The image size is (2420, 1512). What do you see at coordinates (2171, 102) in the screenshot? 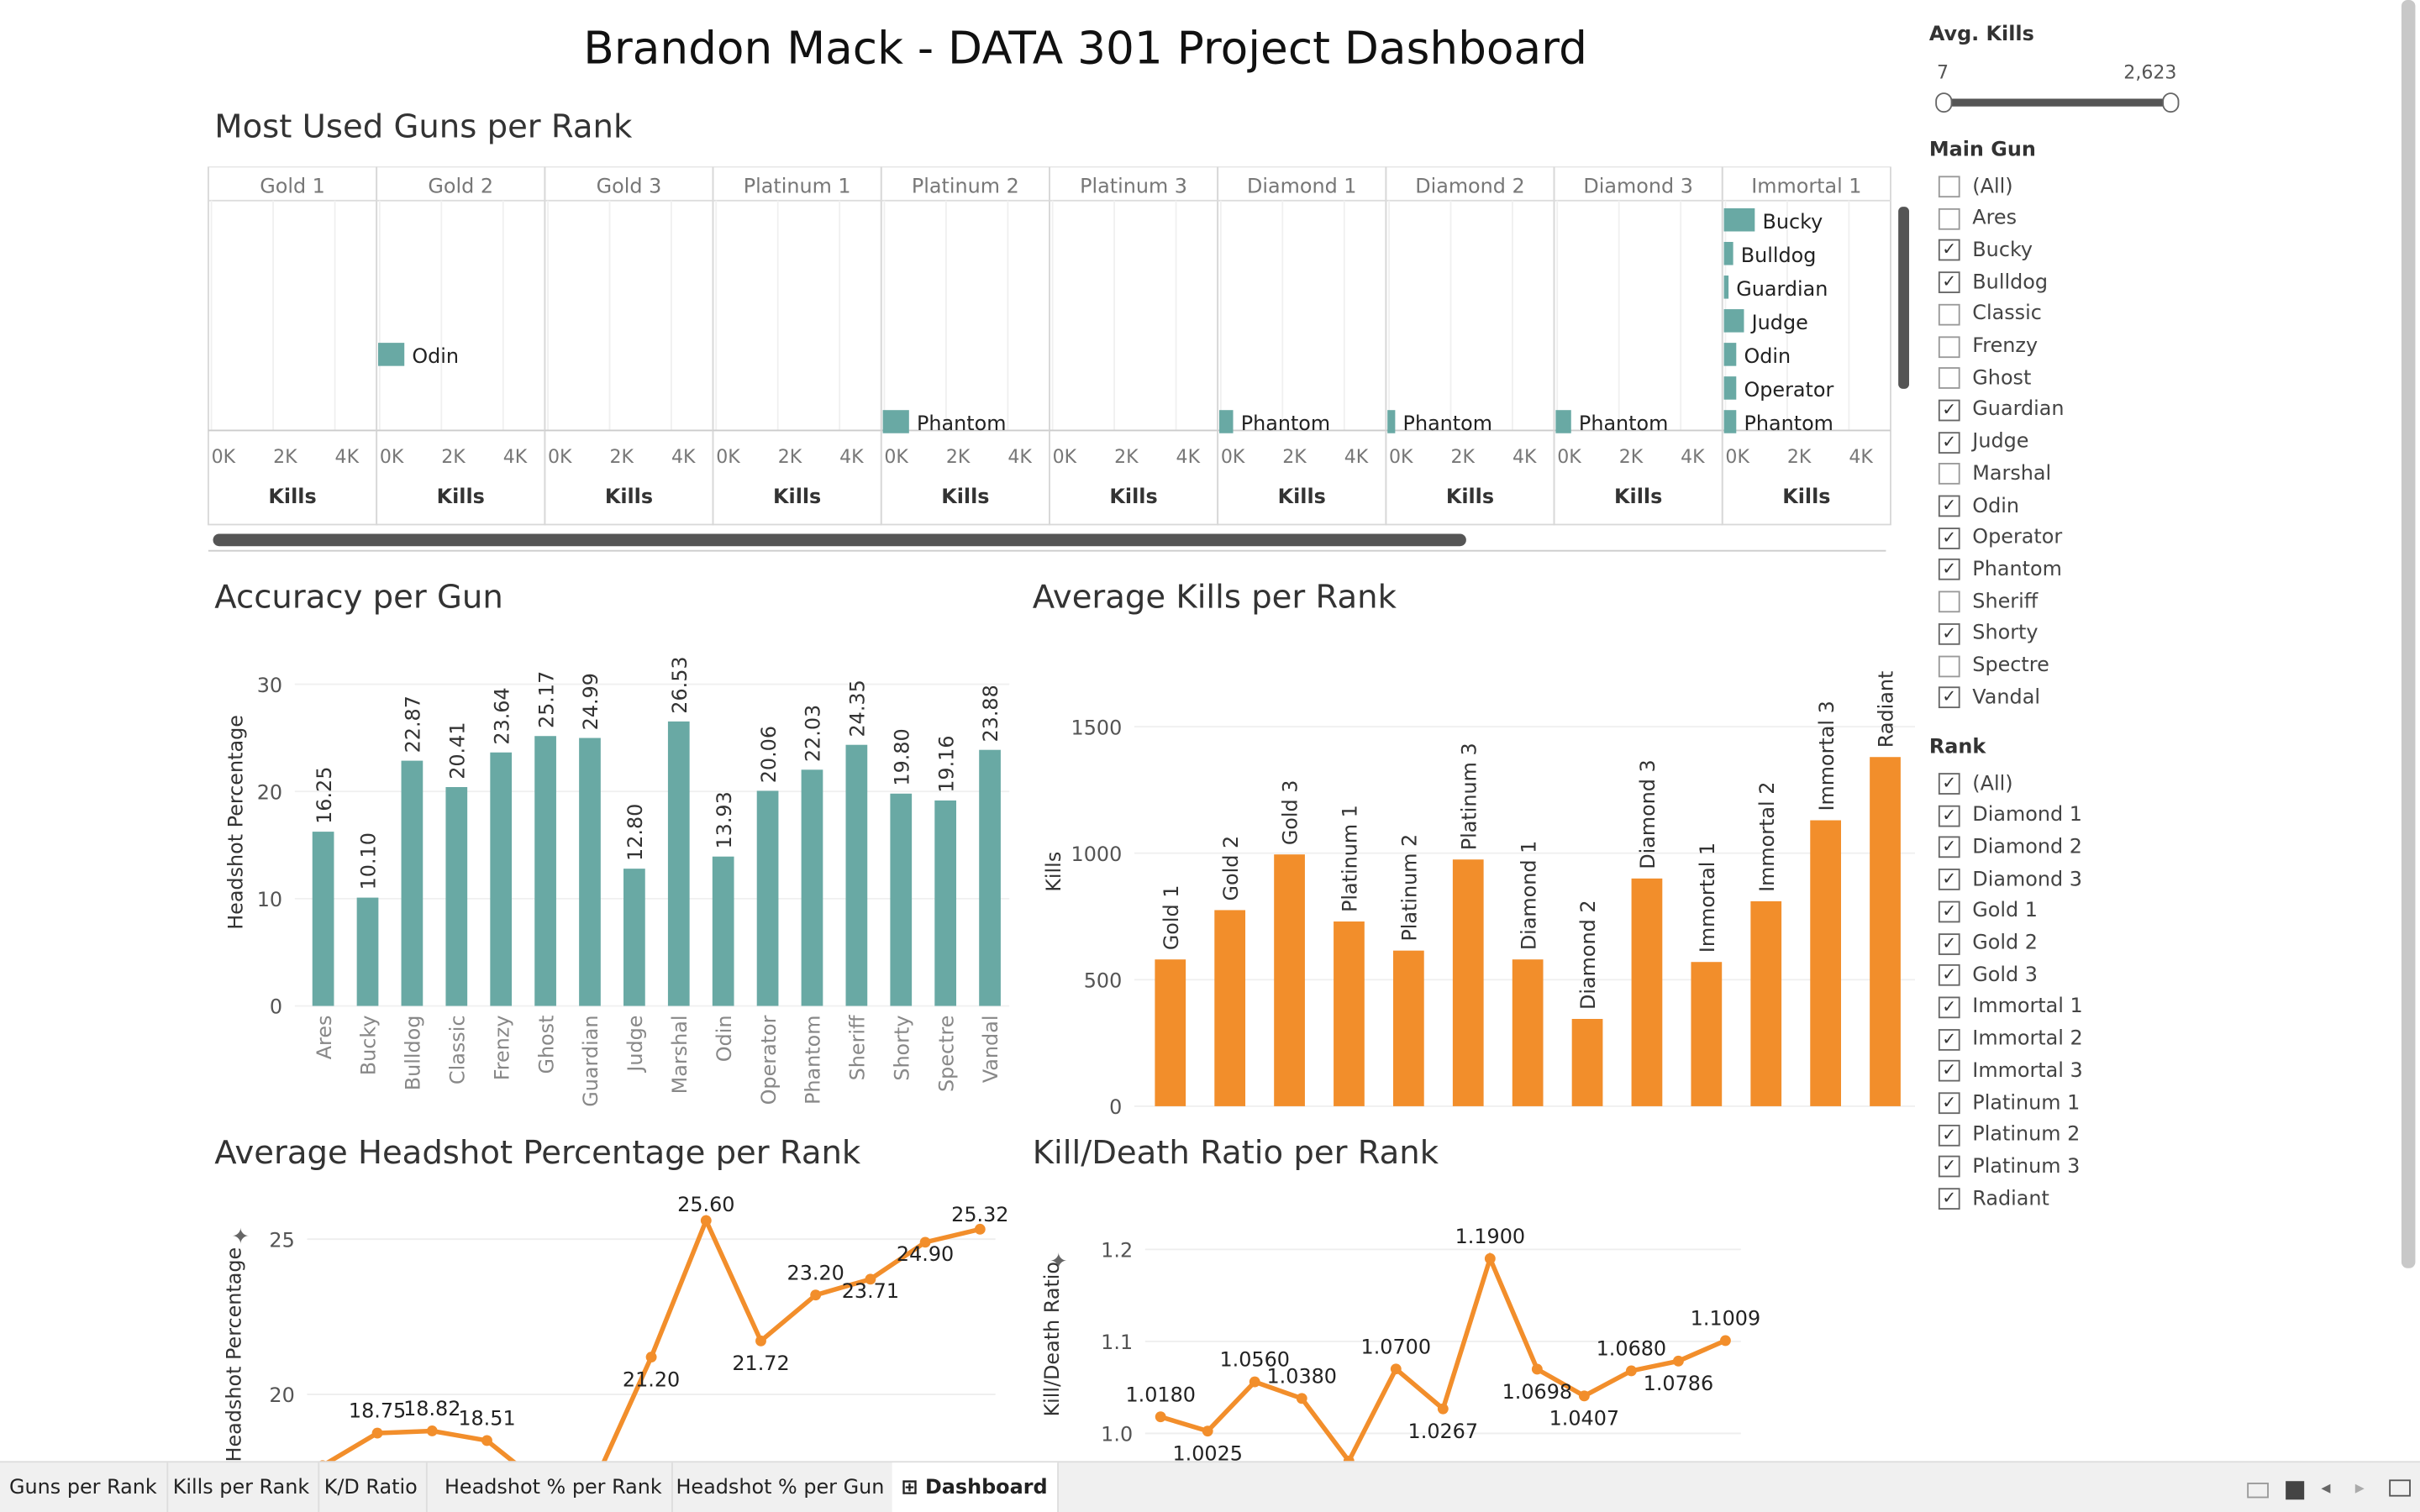
I see `avg-kills-slider-max-handle` at bounding box center [2171, 102].